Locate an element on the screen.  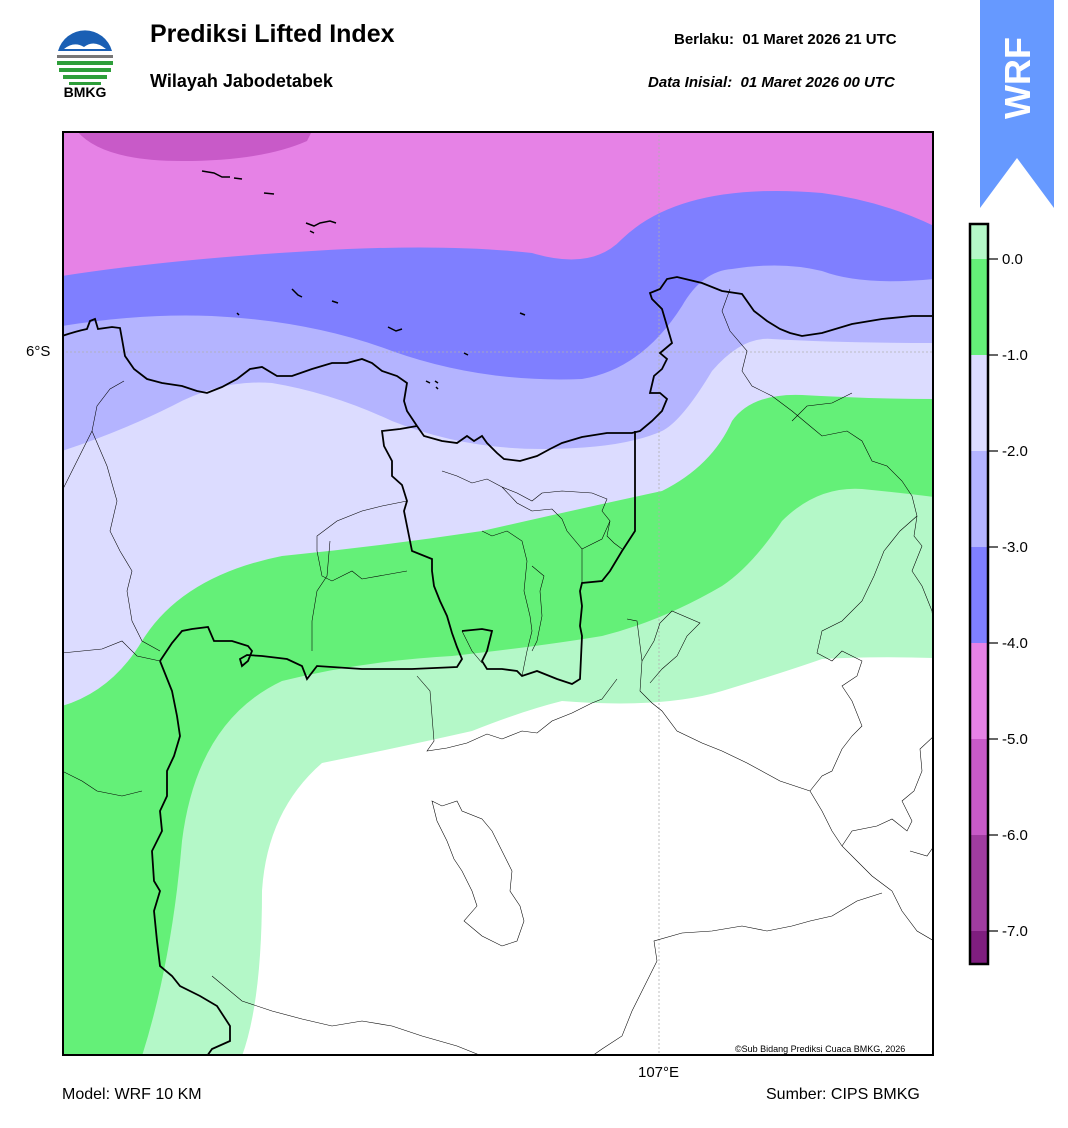
colorbar: 0.0 -1.0 -2.0 -3.0 -4.0 -5.0 -6.0 -7.0 is located at coordinates (998, 594).